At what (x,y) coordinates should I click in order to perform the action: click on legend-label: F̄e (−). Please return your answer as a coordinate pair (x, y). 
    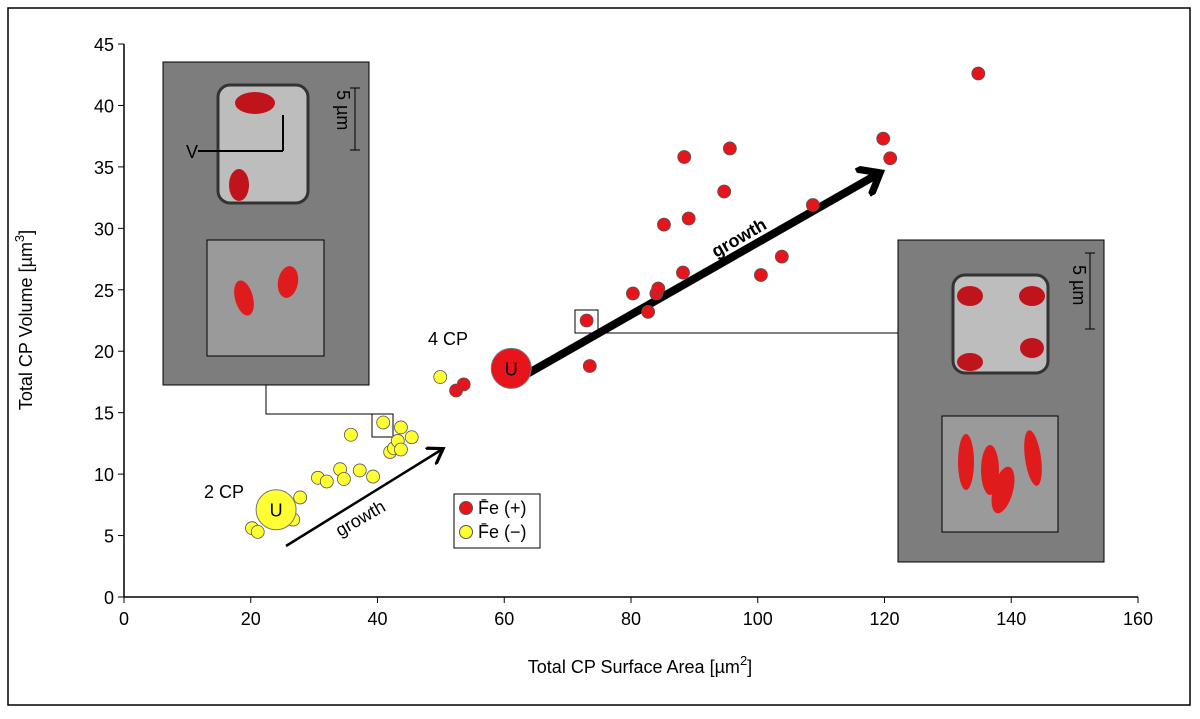
    Looking at the image, I should click on (502, 532).